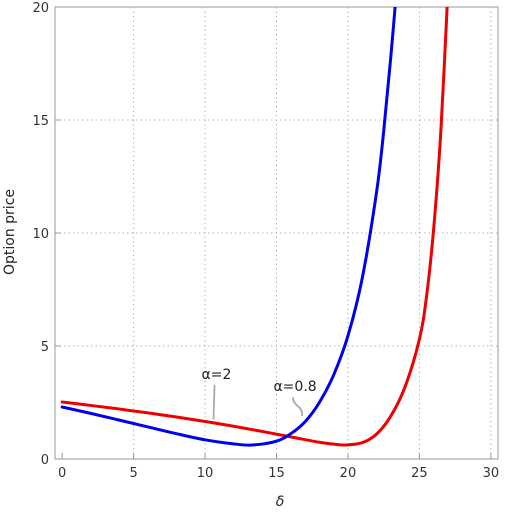 The width and height of the screenshot is (505, 516). What do you see at coordinates (45, 347) in the screenshot?
I see `y-tick-label: 5` at bounding box center [45, 347].